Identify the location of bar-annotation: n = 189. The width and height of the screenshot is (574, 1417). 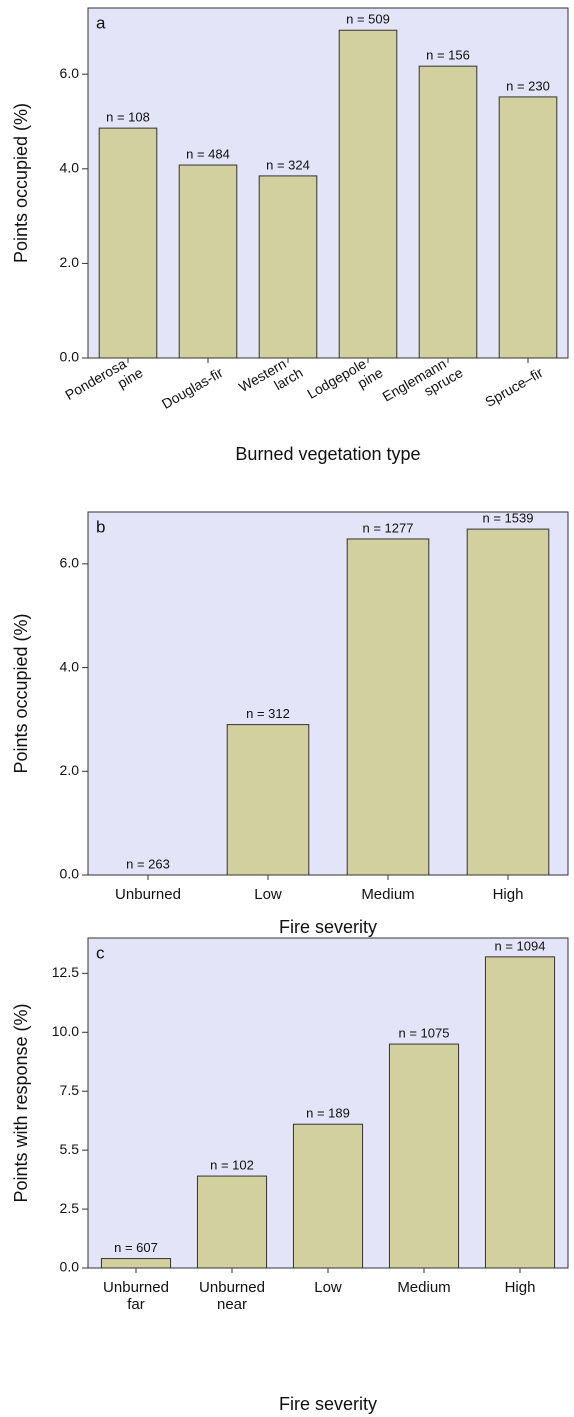
(328, 1113).